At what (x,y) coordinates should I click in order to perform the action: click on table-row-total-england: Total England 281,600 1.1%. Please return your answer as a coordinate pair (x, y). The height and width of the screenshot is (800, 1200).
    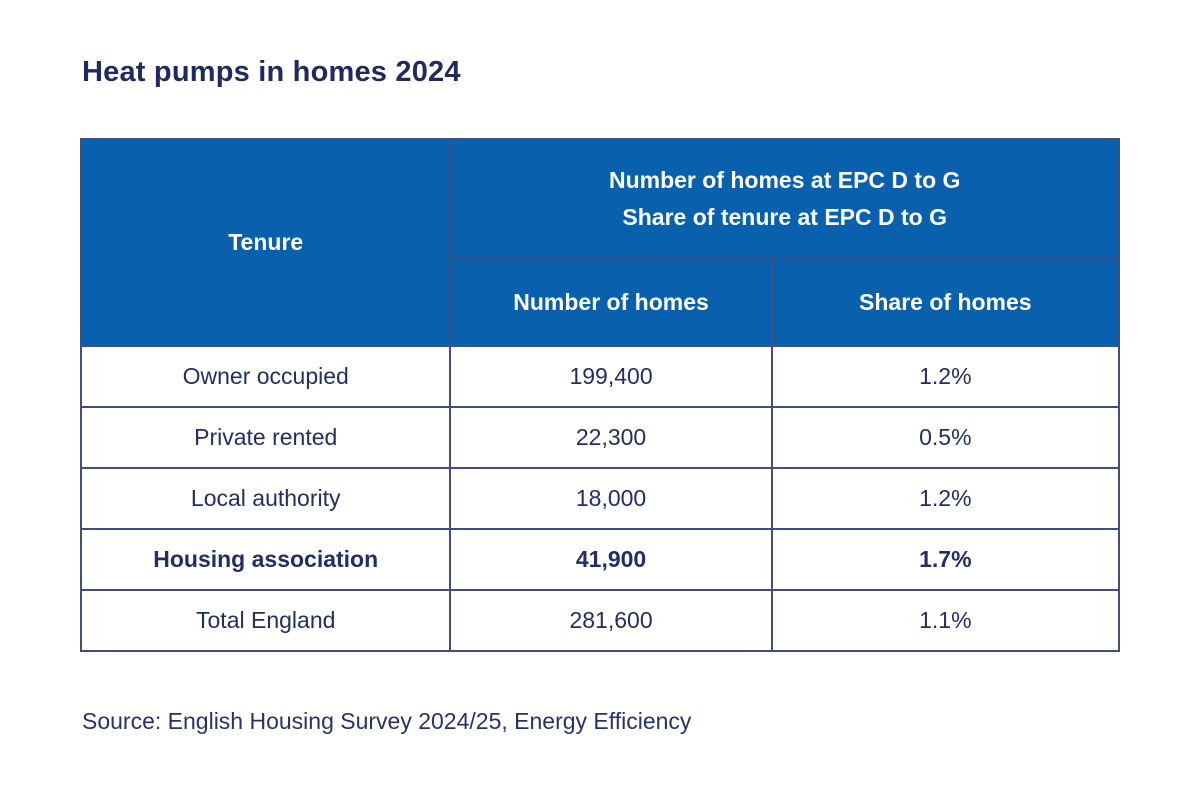
    Looking at the image, I should click on (600, 620).